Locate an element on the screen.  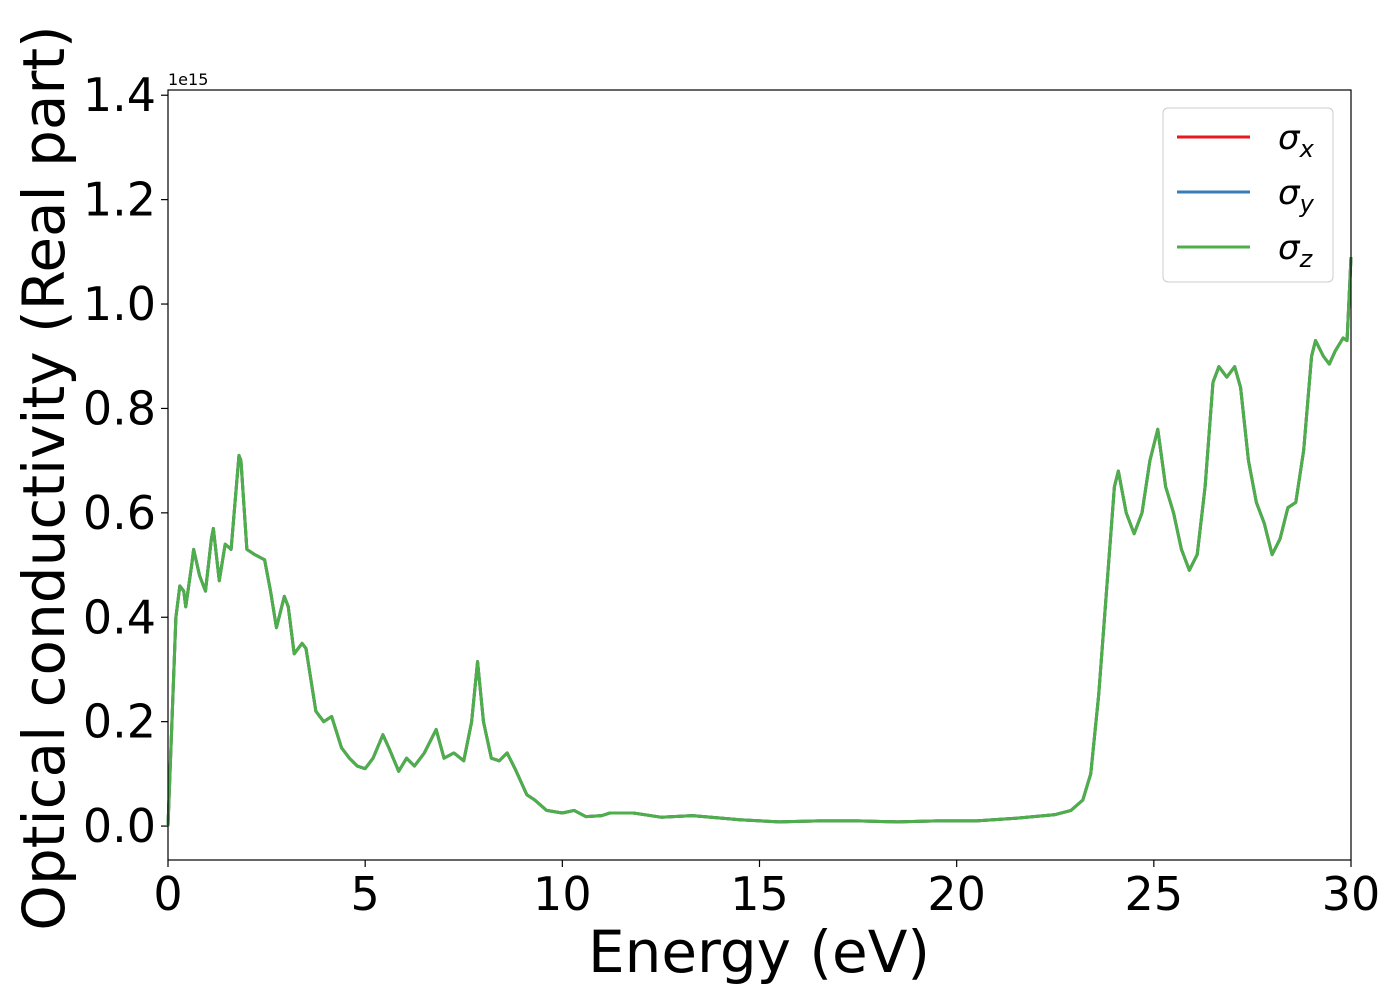
y-tick-label: 0.0 is located at coordinates (119, 826).